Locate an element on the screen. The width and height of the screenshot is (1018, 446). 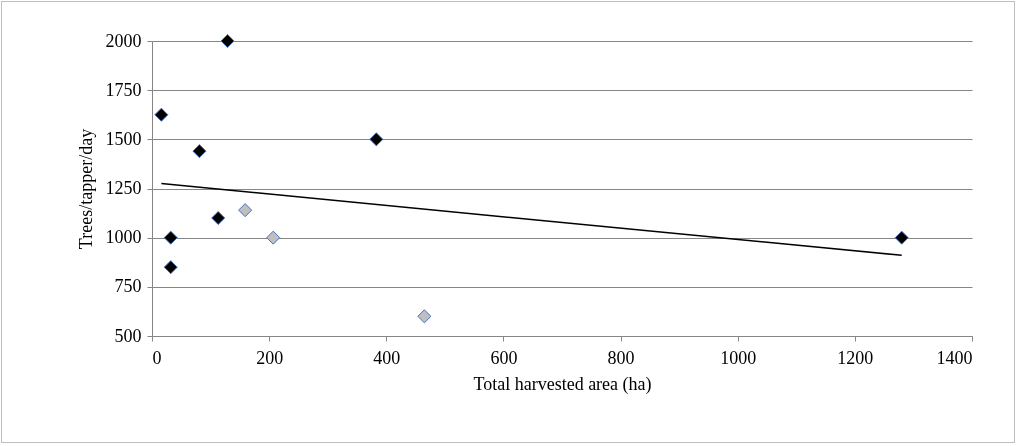
x-tick-label: 800 is located at coordinates (621, 357).